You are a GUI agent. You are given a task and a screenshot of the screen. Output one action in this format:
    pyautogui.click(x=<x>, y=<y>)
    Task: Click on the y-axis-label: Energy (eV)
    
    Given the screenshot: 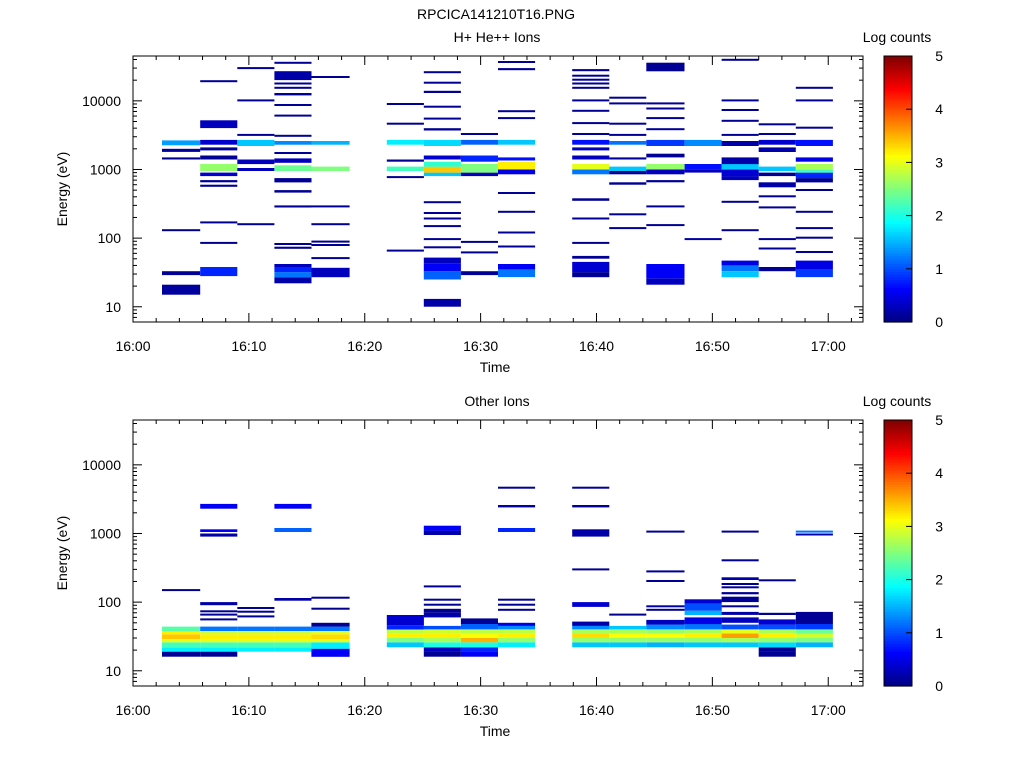 What is the action you would take?
    pyautogui.click(x=62, y=553)
    